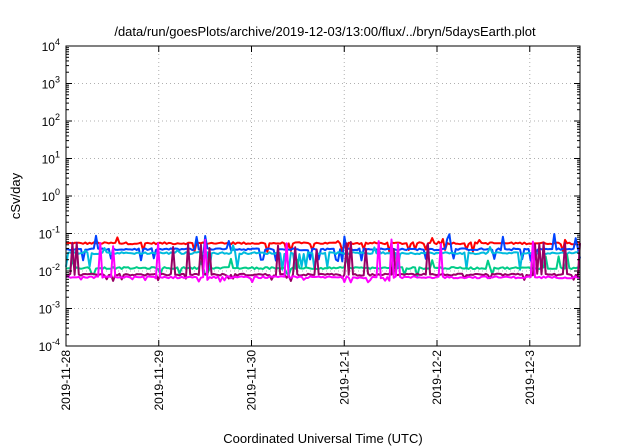 The height and width of the screenshot is (448, 640). What do you see at coordinates (49, 345) in the screenshot?
I see `y-tick-label: 10⁻⁴` at bounding box center [49, 345].